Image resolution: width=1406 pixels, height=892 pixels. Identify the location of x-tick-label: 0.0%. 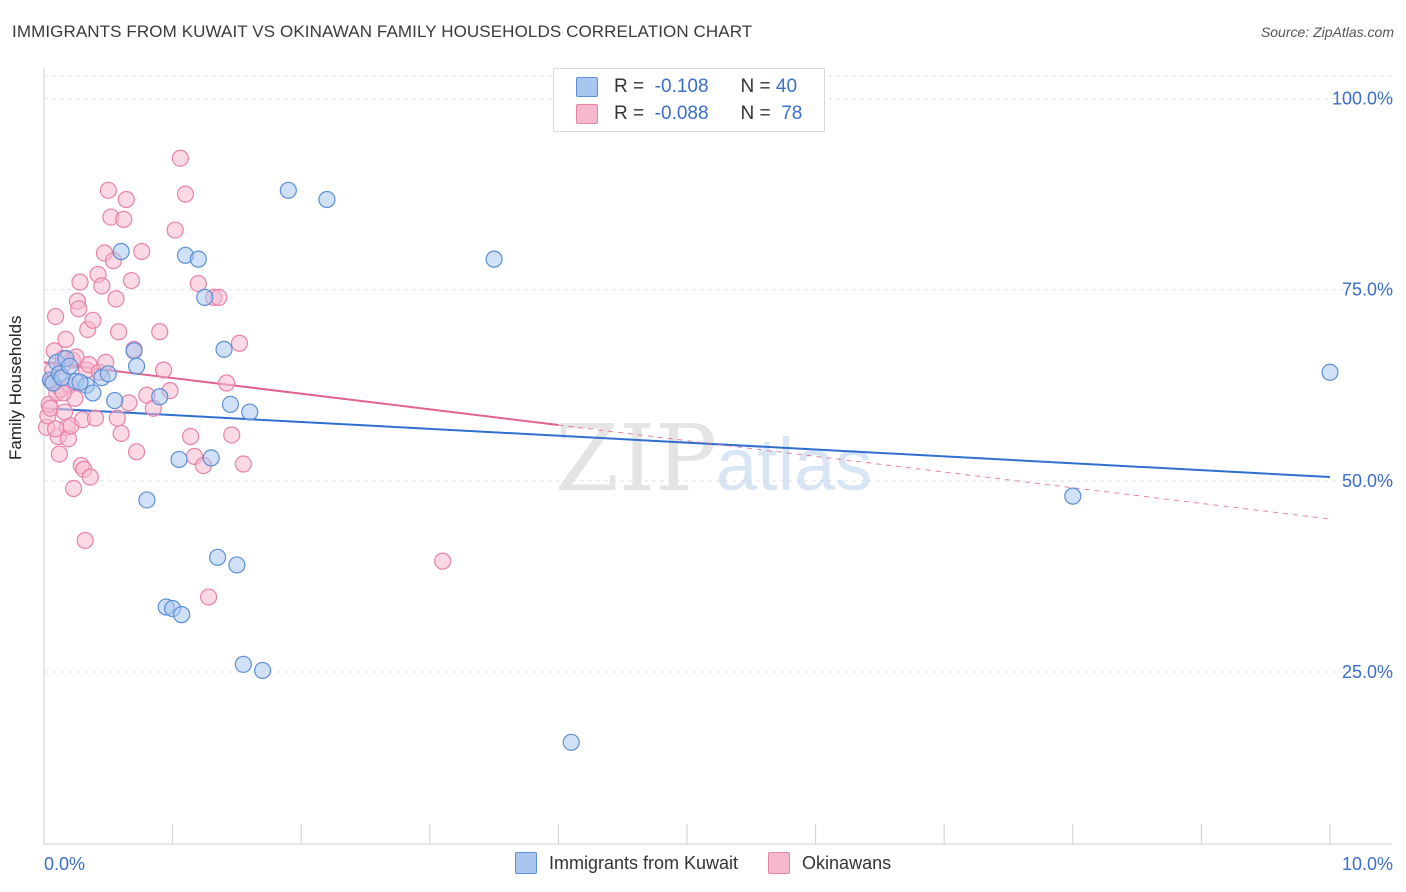
(64, 864).